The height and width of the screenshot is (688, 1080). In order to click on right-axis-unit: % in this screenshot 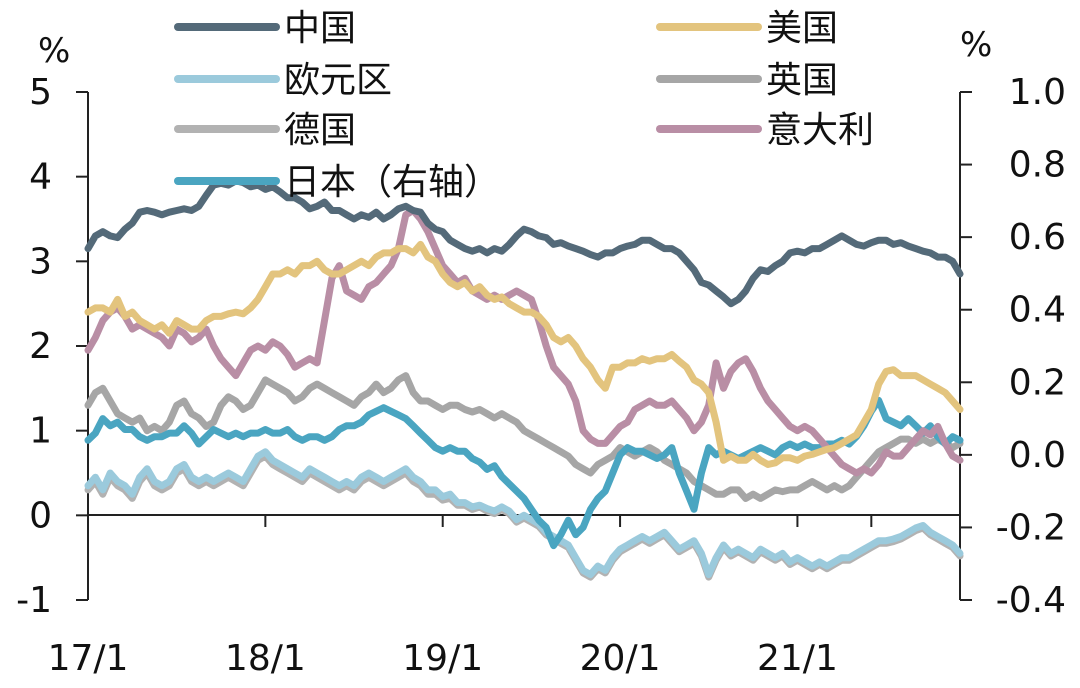, I will do `click(976, 45)`.